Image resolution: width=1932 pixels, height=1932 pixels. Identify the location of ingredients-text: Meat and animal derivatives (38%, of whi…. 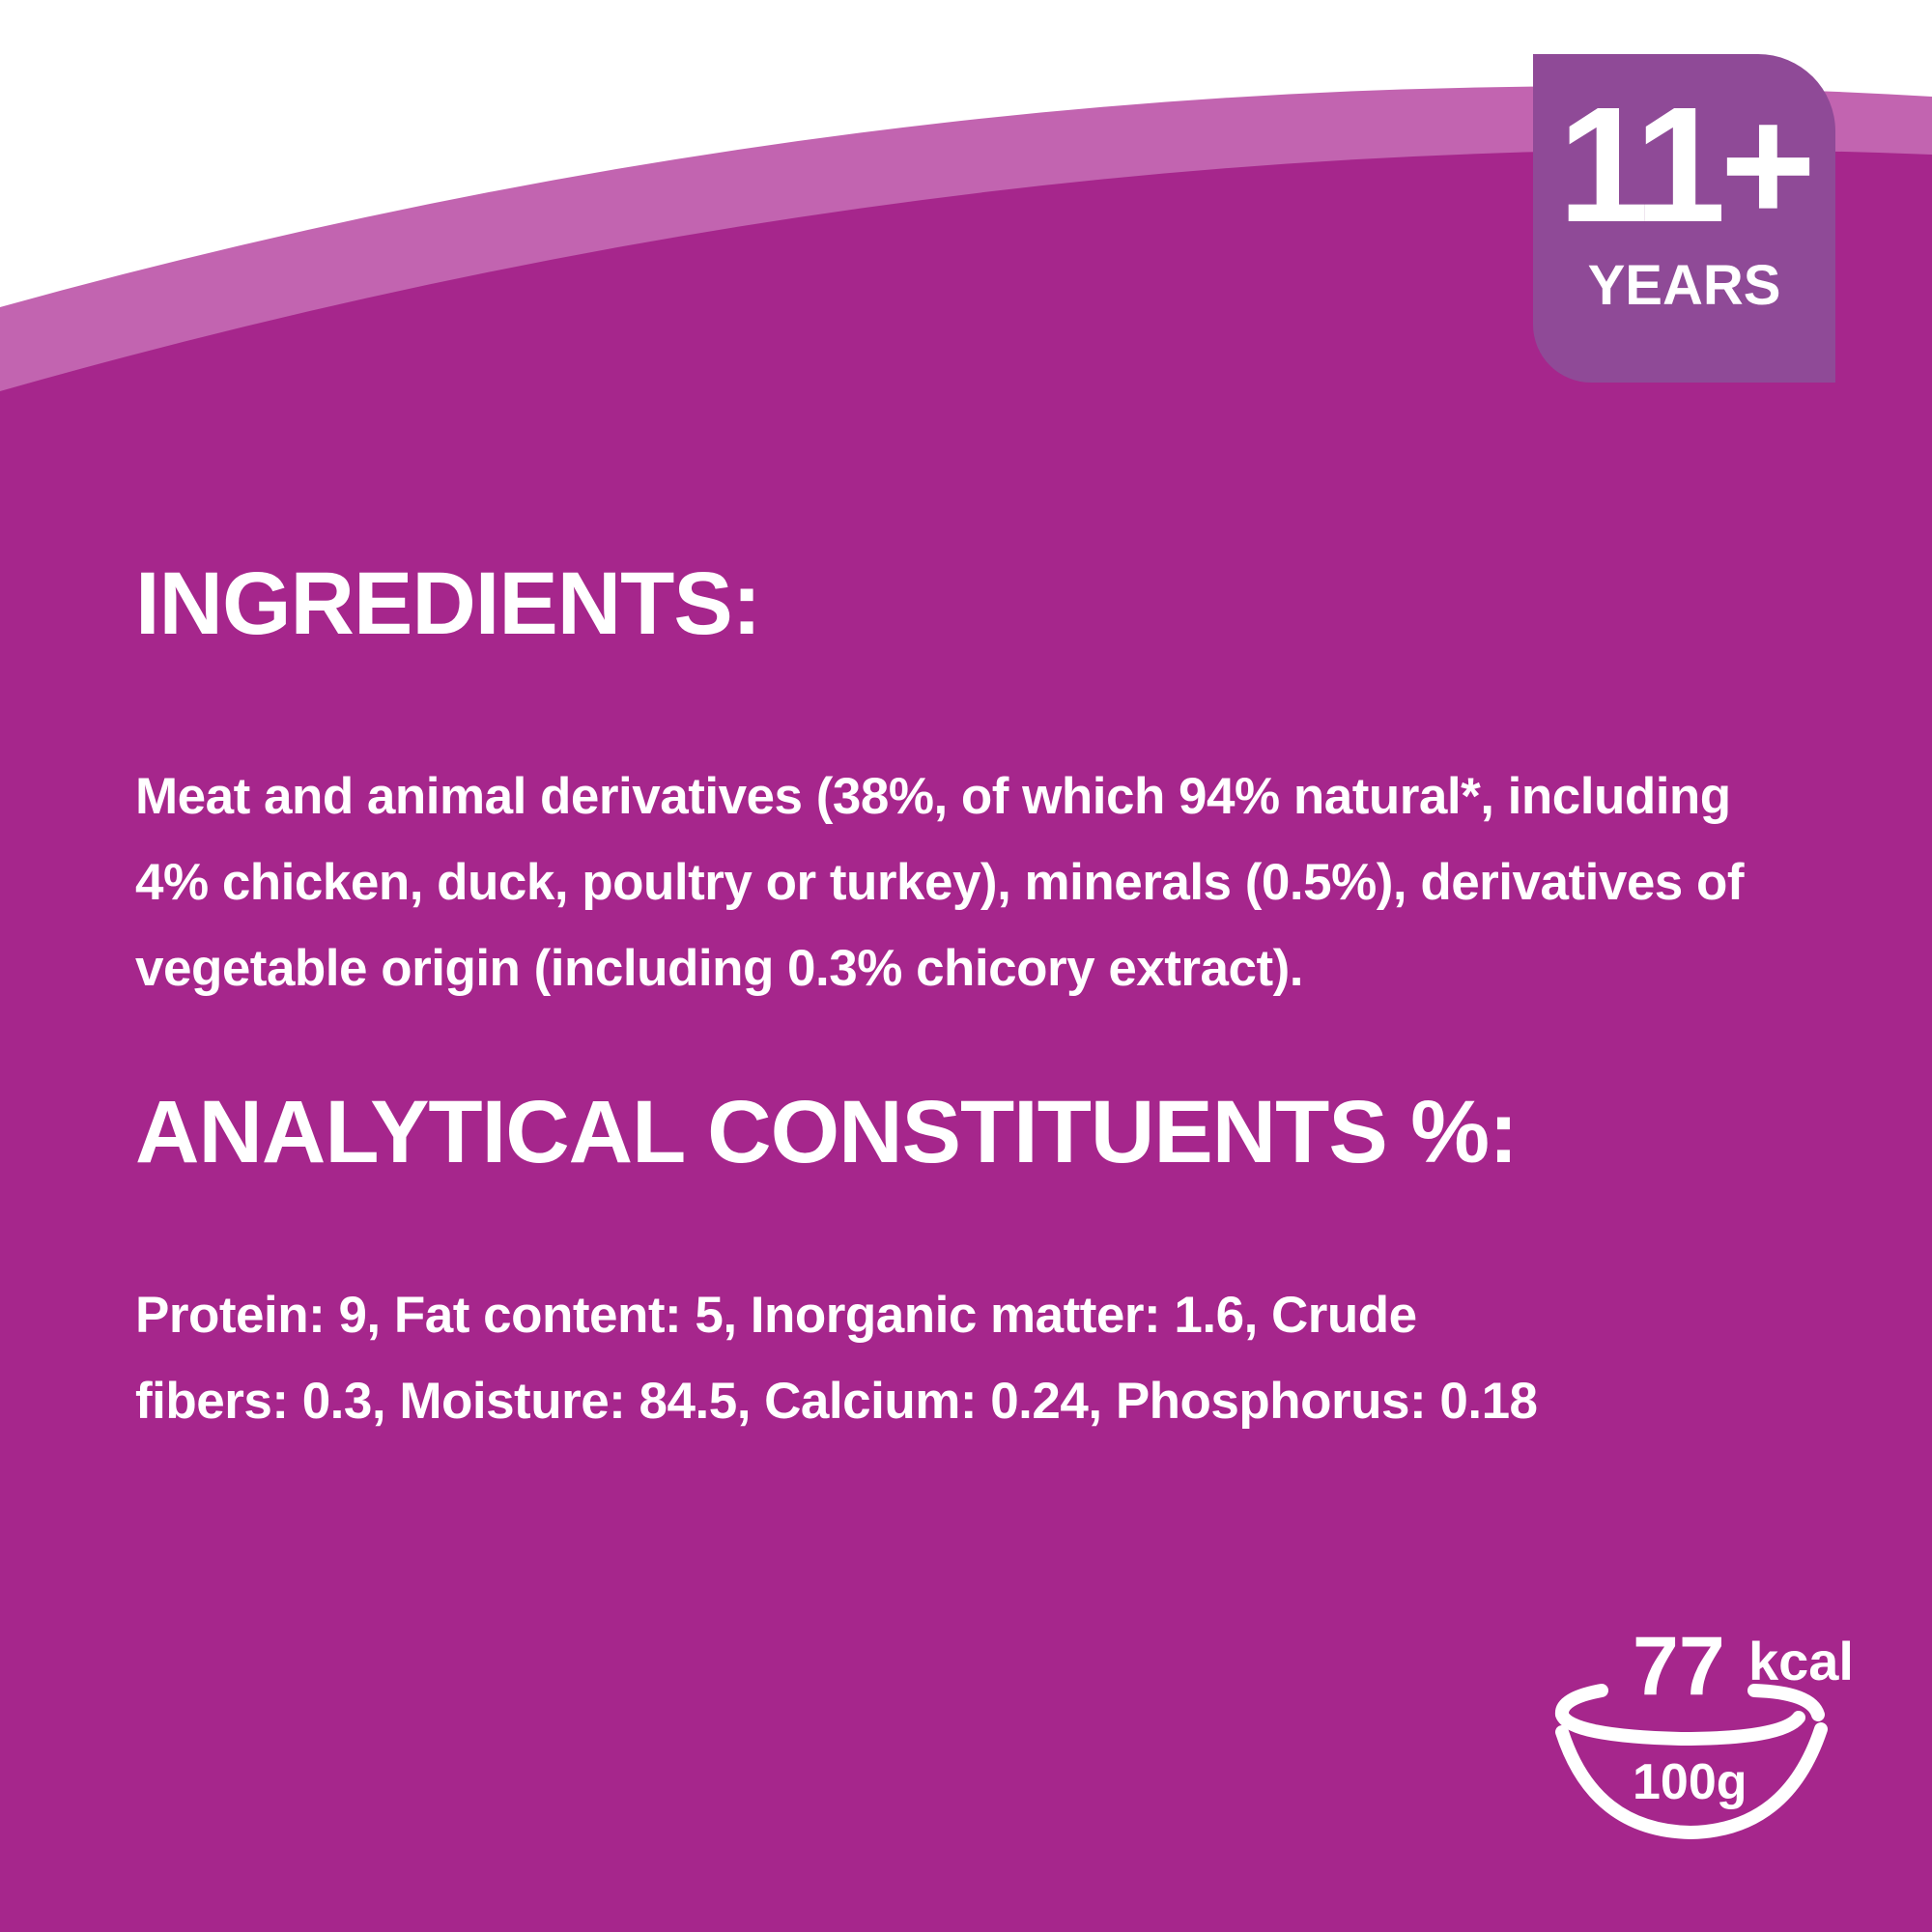
(940, 882).